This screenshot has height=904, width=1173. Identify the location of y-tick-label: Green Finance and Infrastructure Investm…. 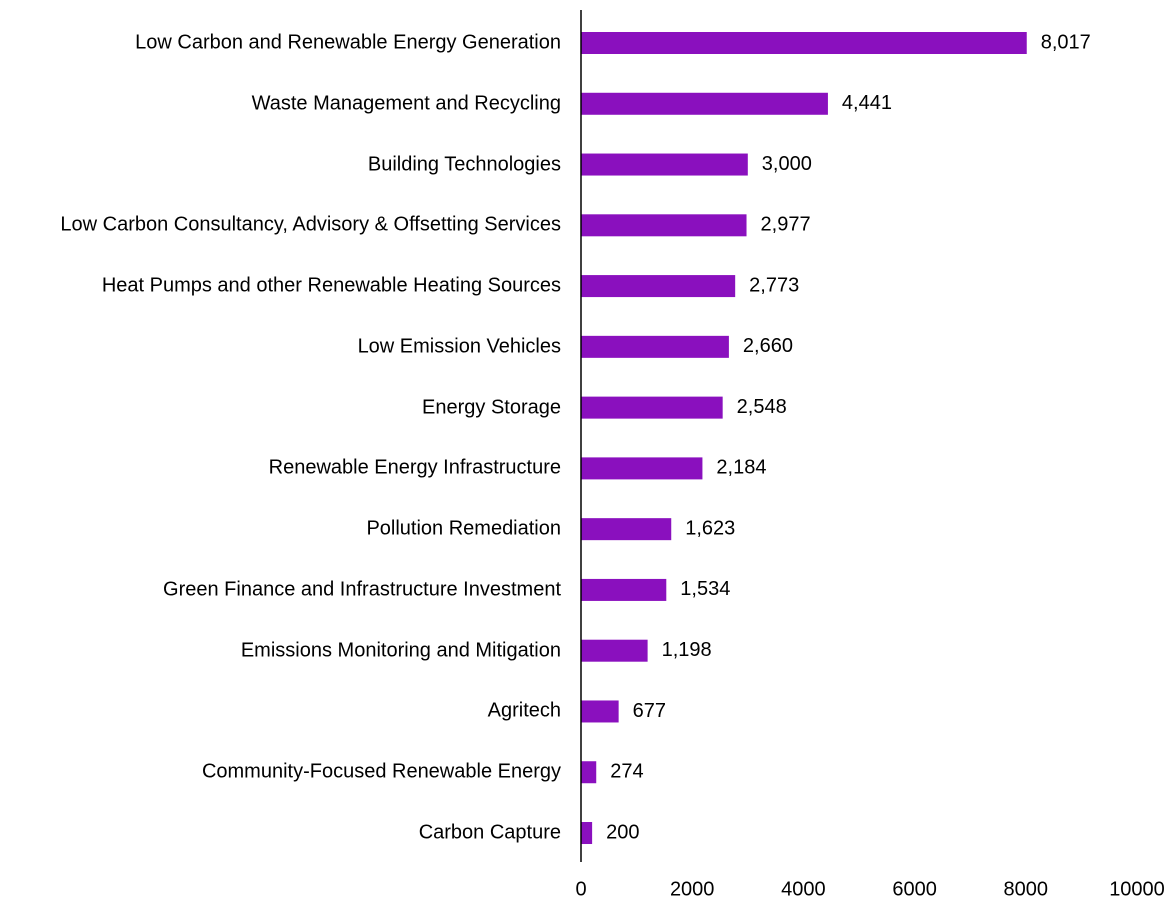
(362, 589).